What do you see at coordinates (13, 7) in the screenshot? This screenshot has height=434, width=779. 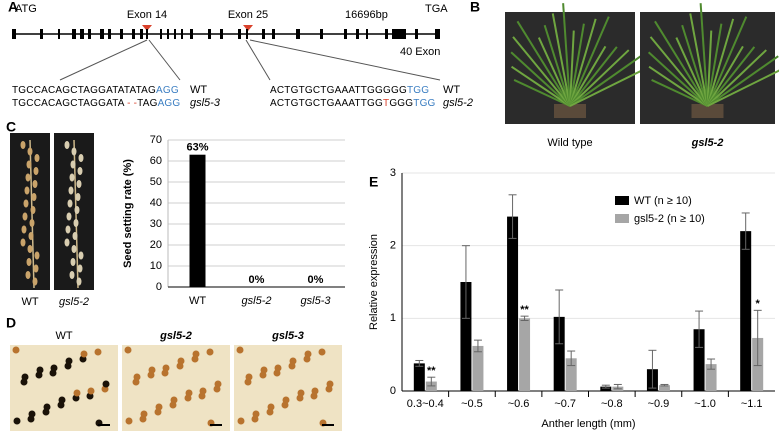 I see `panel-letter: A` at bounding box center [13, 7].